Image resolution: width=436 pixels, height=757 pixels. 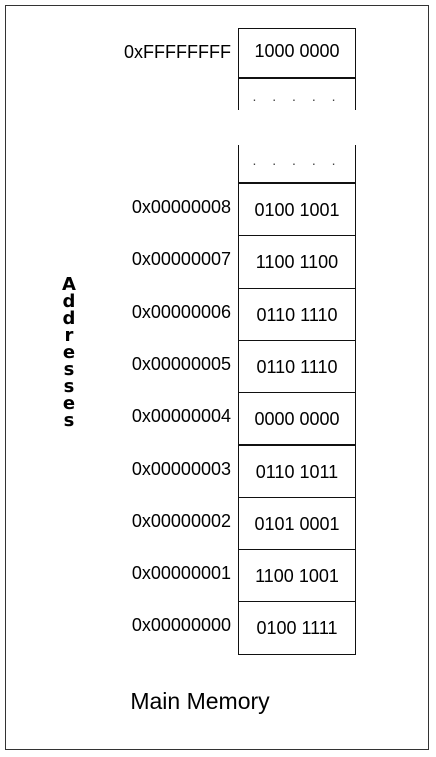 What do you see at coordinates (297, 210) in the screenshot?
I see `memory-value: 0100 1001` at bounding box center [297, 210].